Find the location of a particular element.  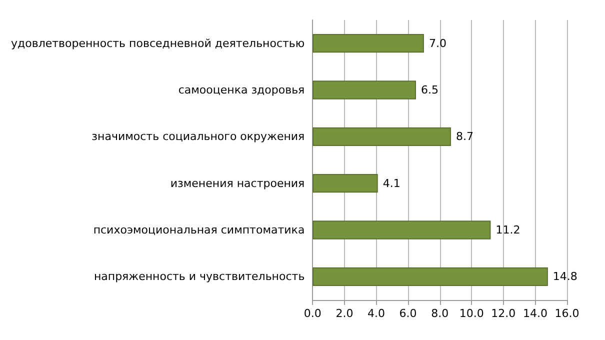

x-tick-label: 12.0 is located at coordinates (503, 313).